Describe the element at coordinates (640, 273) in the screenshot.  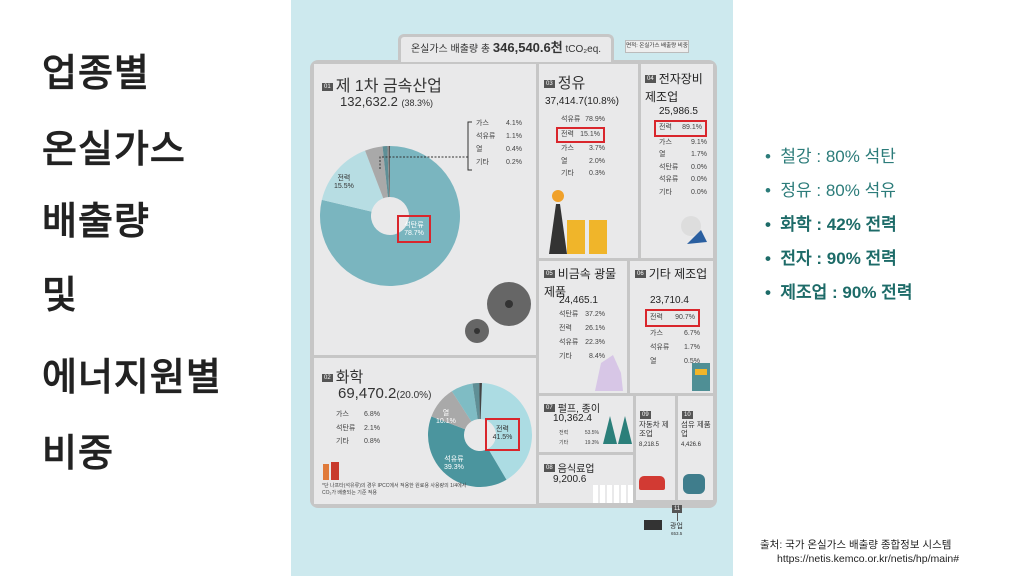
I see `sector-number: 06` at that location.